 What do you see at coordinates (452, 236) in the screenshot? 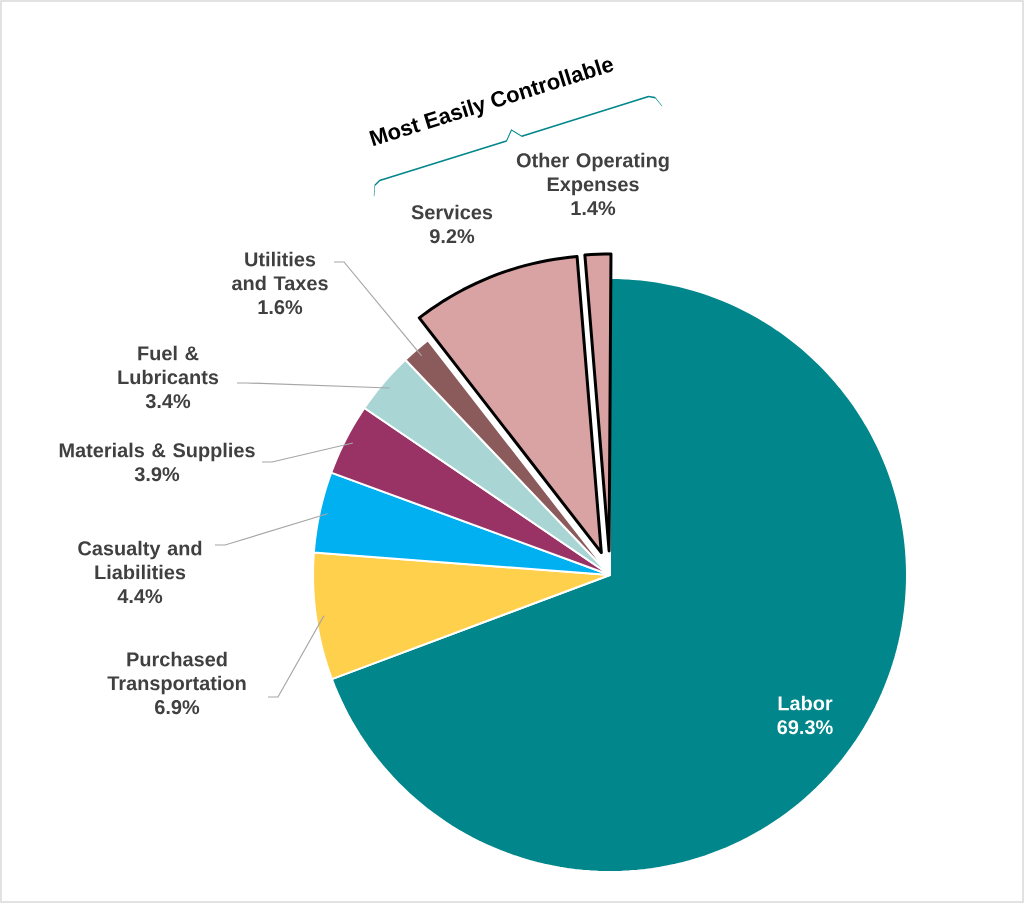
I see `data-label: 9.2%` at bounding box center [452, 236].